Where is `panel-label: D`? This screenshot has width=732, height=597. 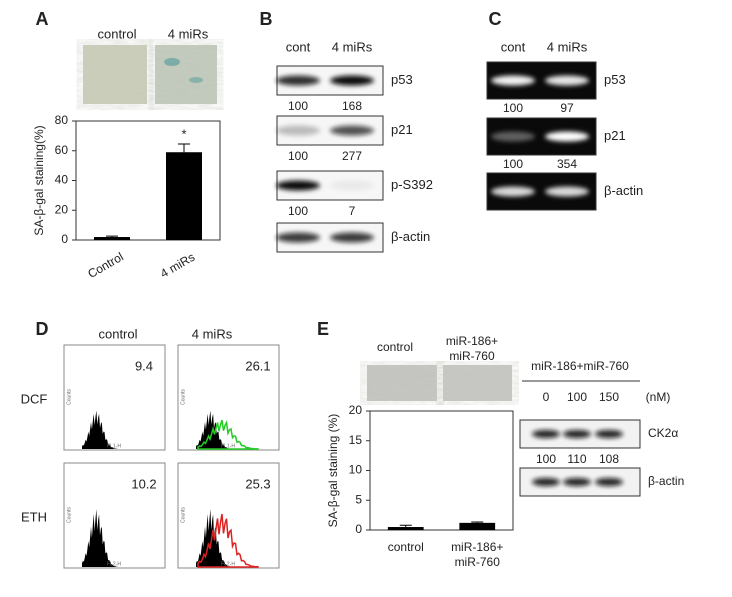 panel-label: D is located at coordinates (42, 329).